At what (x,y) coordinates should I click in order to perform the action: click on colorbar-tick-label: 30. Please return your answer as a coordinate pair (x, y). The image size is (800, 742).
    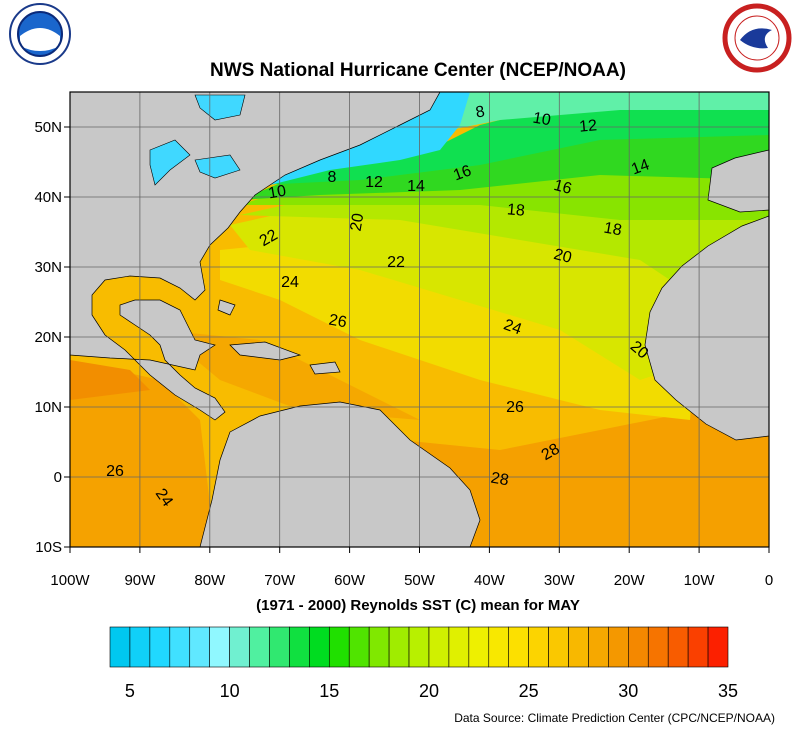
    Looking at the image, I should click on (628, 691).